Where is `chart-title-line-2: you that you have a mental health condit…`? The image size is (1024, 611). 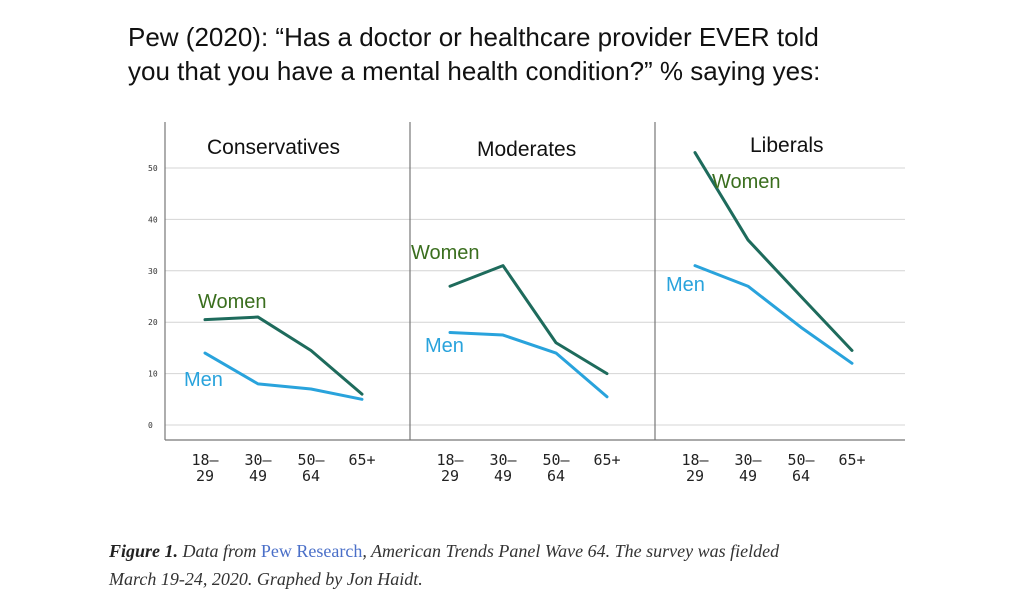 chart-title-line-2: you that you have a mental health condit… is located at coordinates (474, 71).